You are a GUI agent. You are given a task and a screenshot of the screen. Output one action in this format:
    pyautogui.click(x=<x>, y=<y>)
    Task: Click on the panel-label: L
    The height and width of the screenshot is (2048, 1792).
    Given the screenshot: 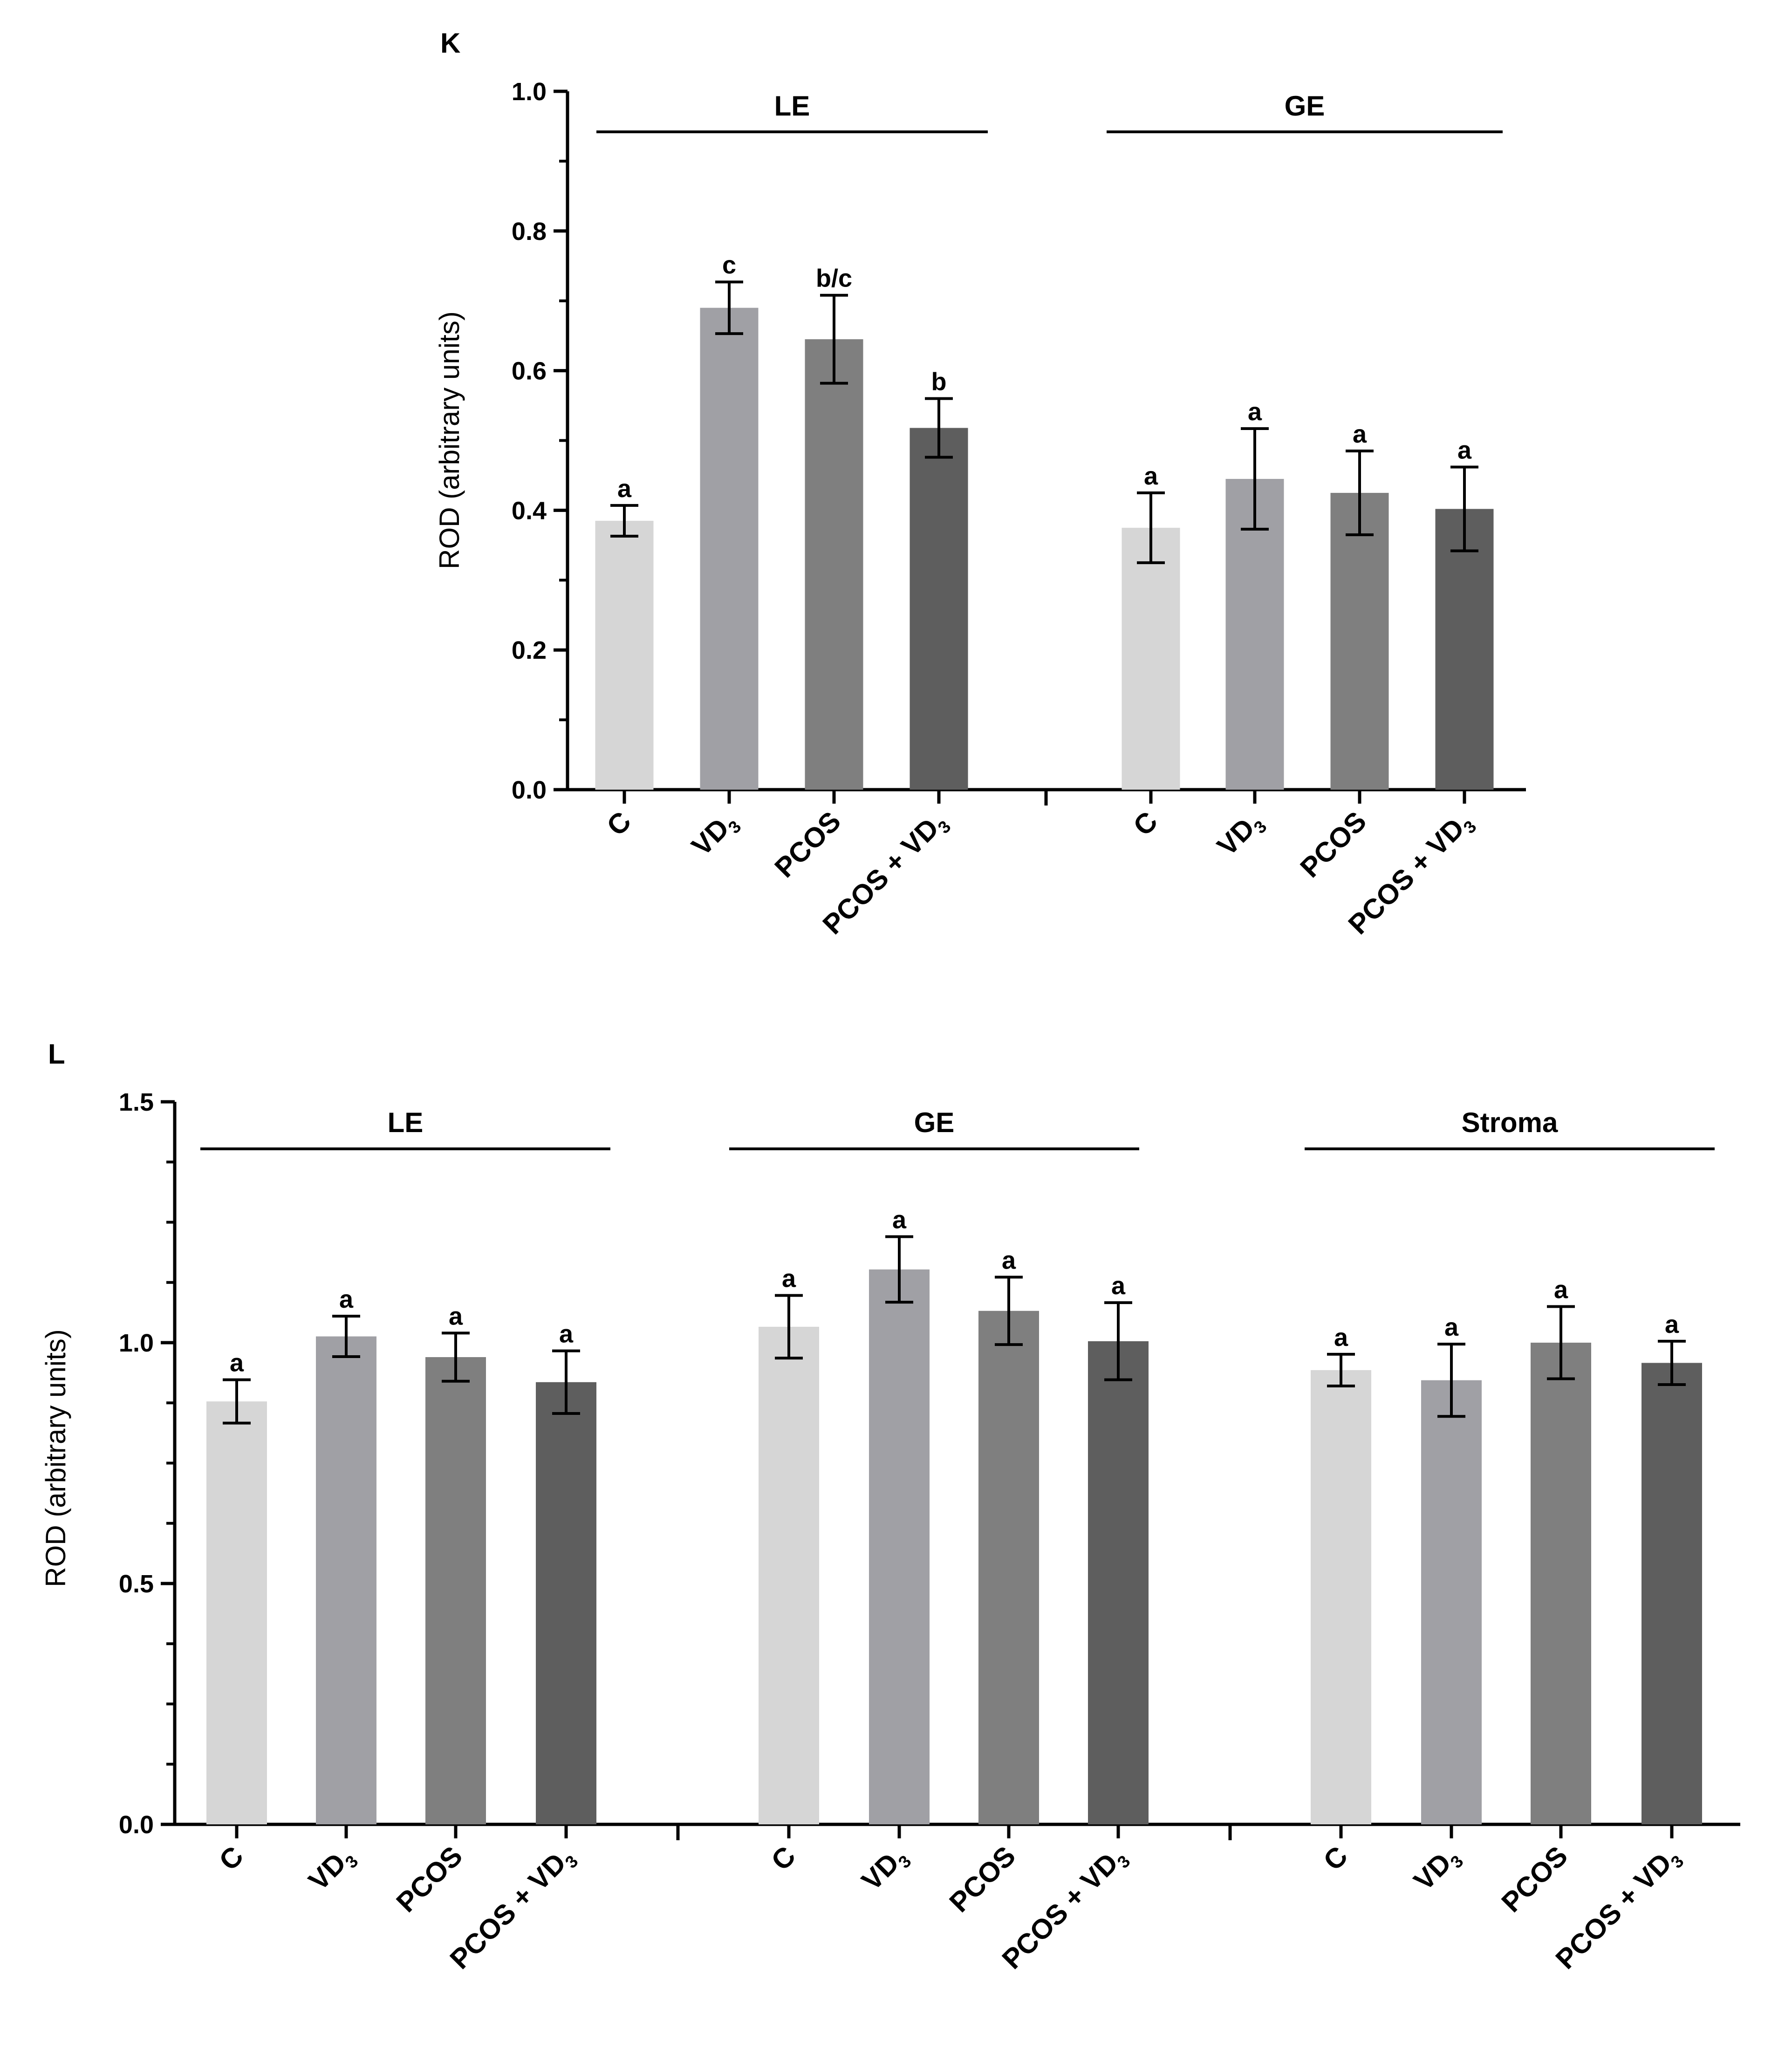 What is the action you would take?
    pyautogui.click(x=56, y=1054)
    